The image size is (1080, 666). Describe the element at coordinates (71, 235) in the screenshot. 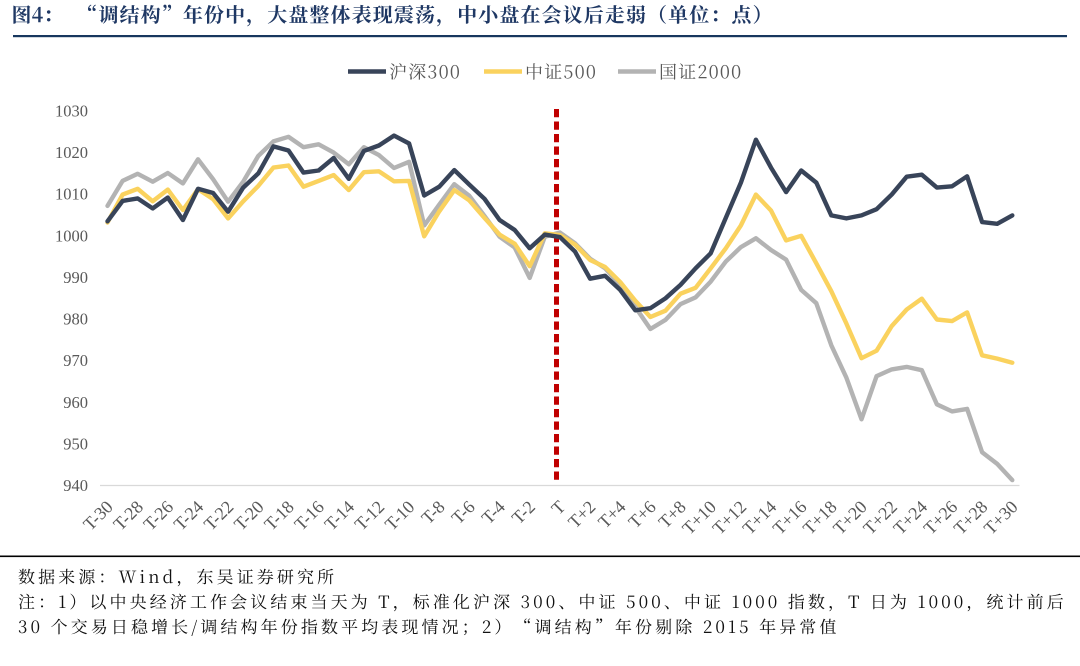

I see `svg-text: 1000` at that location.